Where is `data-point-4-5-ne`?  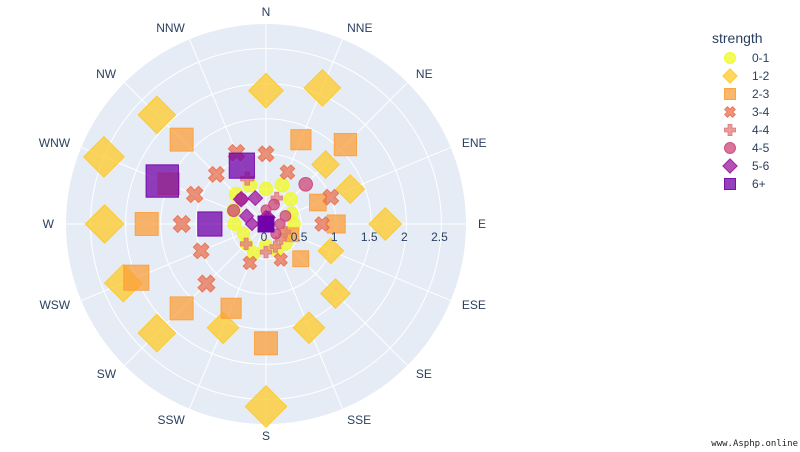 data-point-4-5-ne is located at coordinates (306, 184).